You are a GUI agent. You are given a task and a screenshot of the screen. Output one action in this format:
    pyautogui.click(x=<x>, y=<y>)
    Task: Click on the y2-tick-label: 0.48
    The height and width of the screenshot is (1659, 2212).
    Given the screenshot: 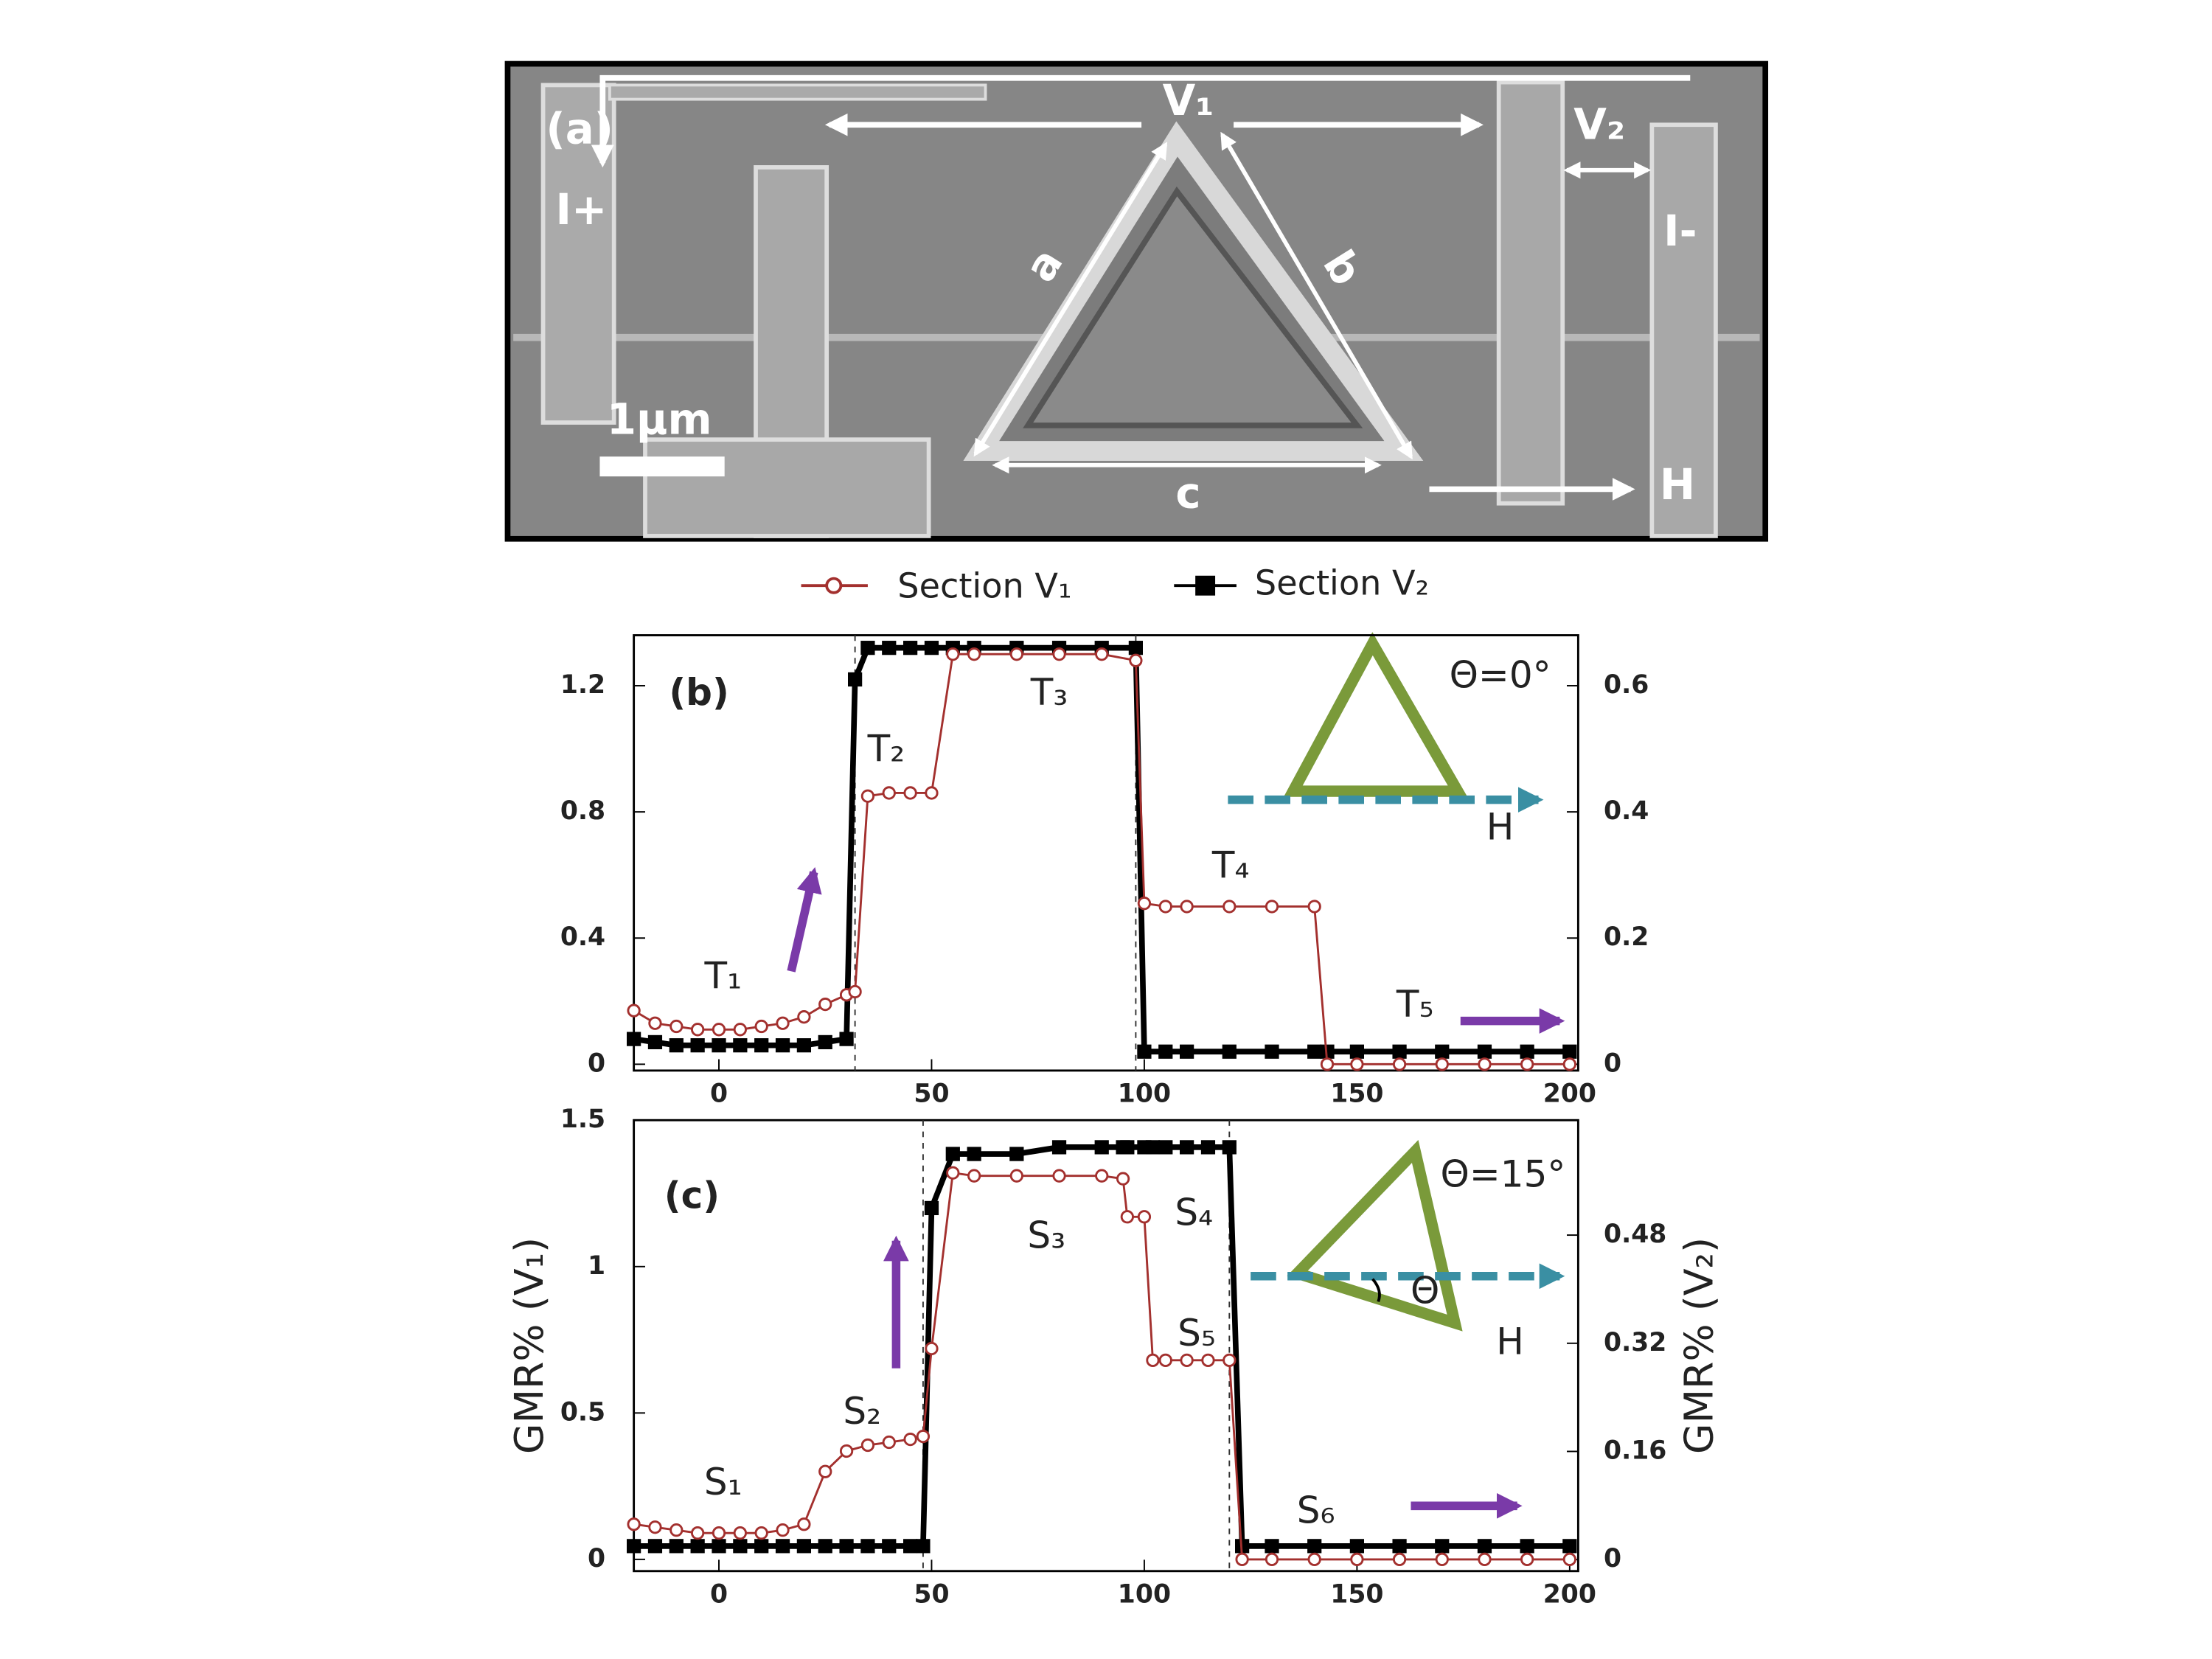 What is the action you would take?
    pyautogui.click(x=1635, y=1234)
    